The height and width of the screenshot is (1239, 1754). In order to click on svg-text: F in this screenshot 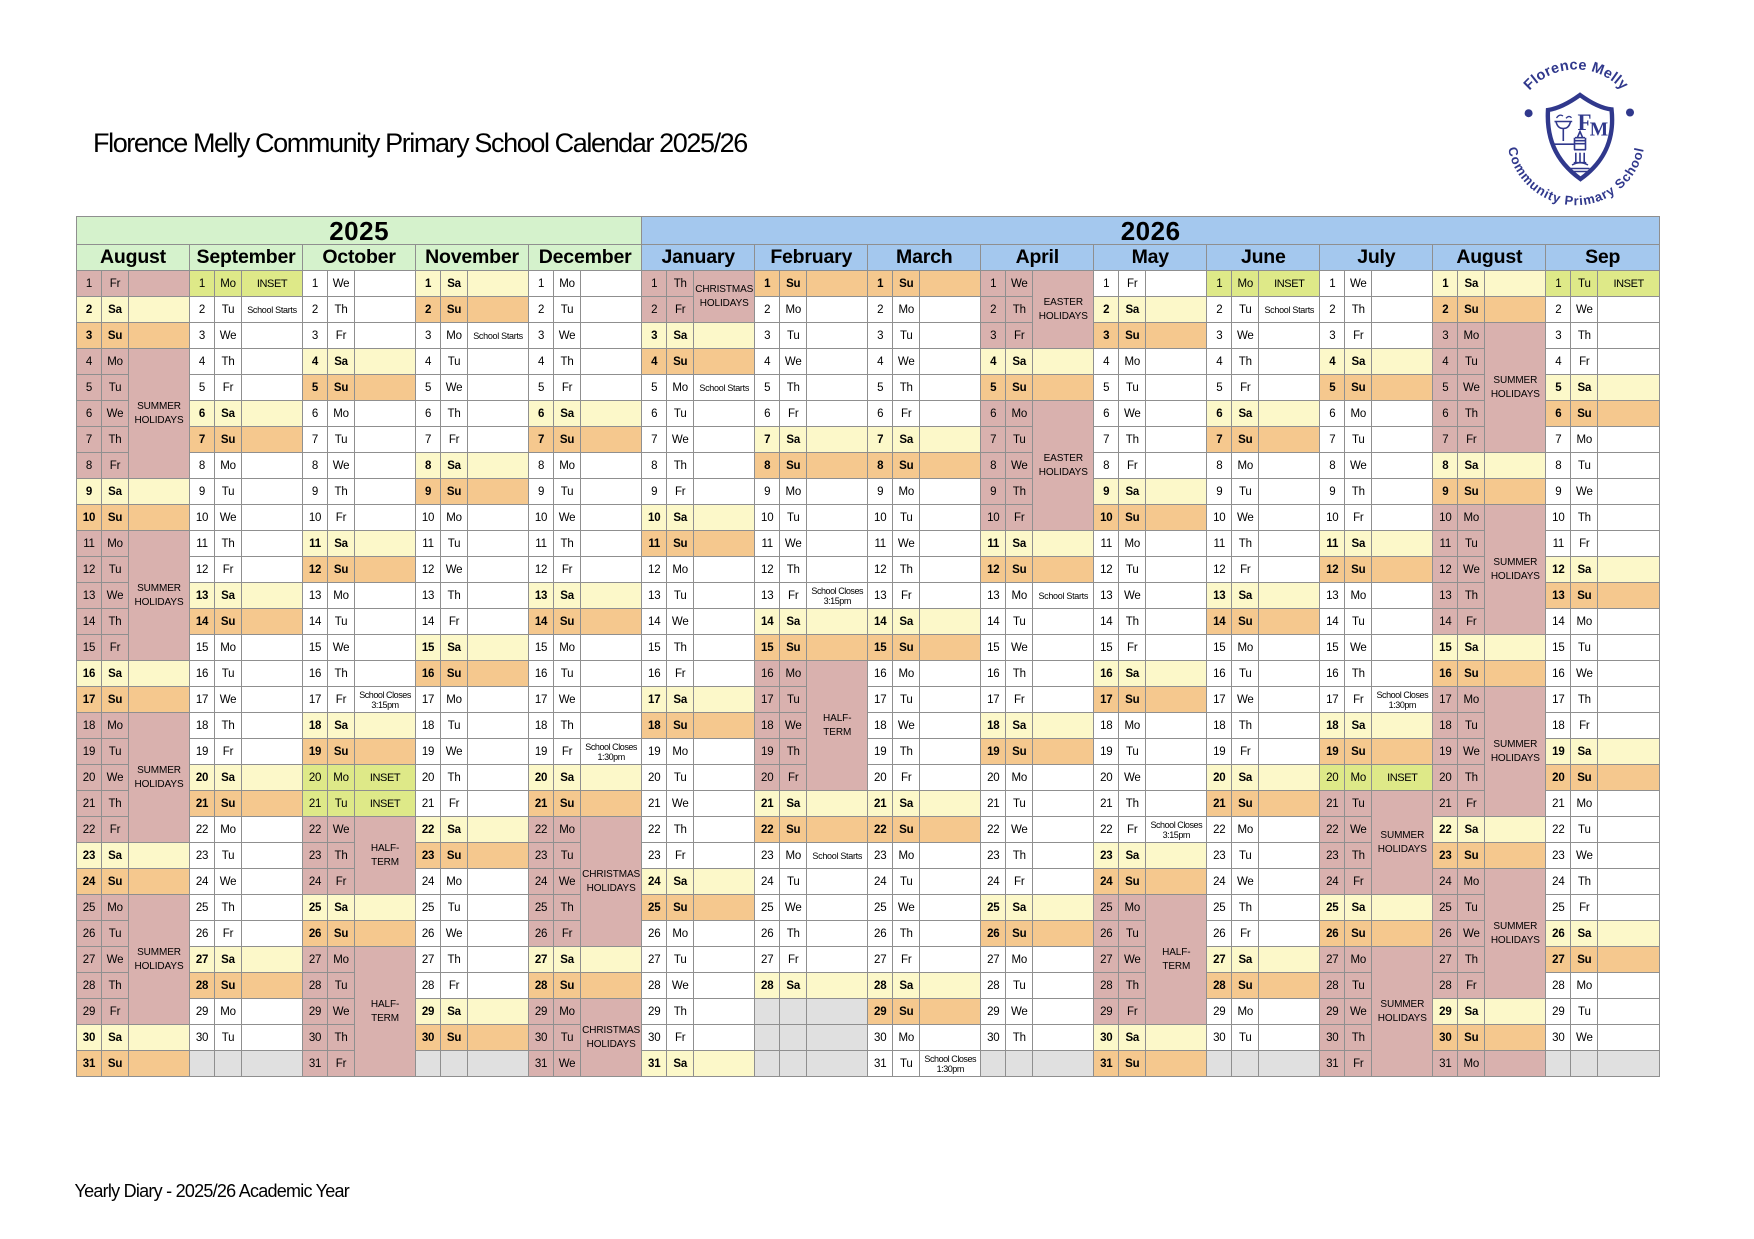, I will do `click(1584, 122)`.